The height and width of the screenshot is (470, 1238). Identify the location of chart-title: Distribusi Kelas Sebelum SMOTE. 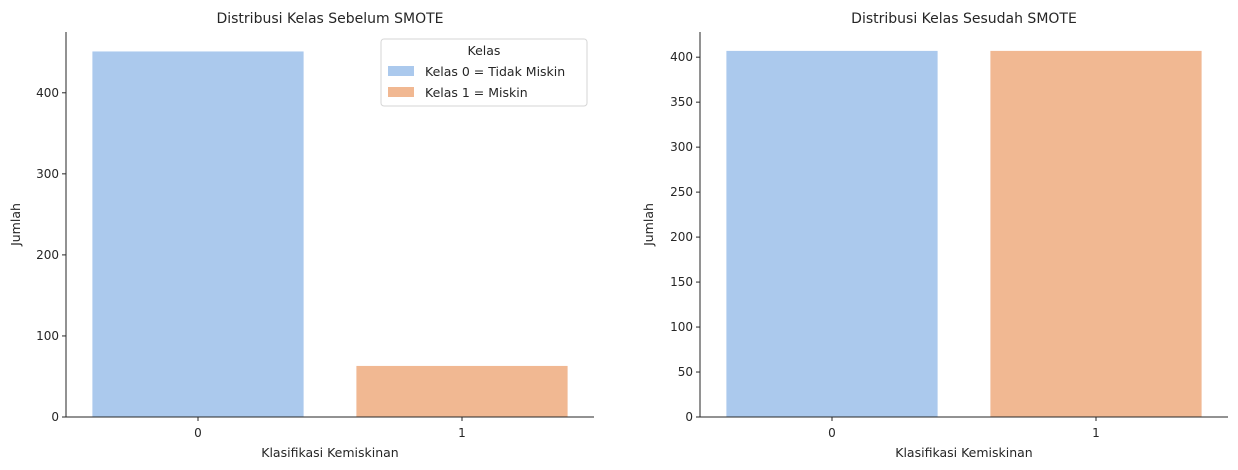
(329, 19).